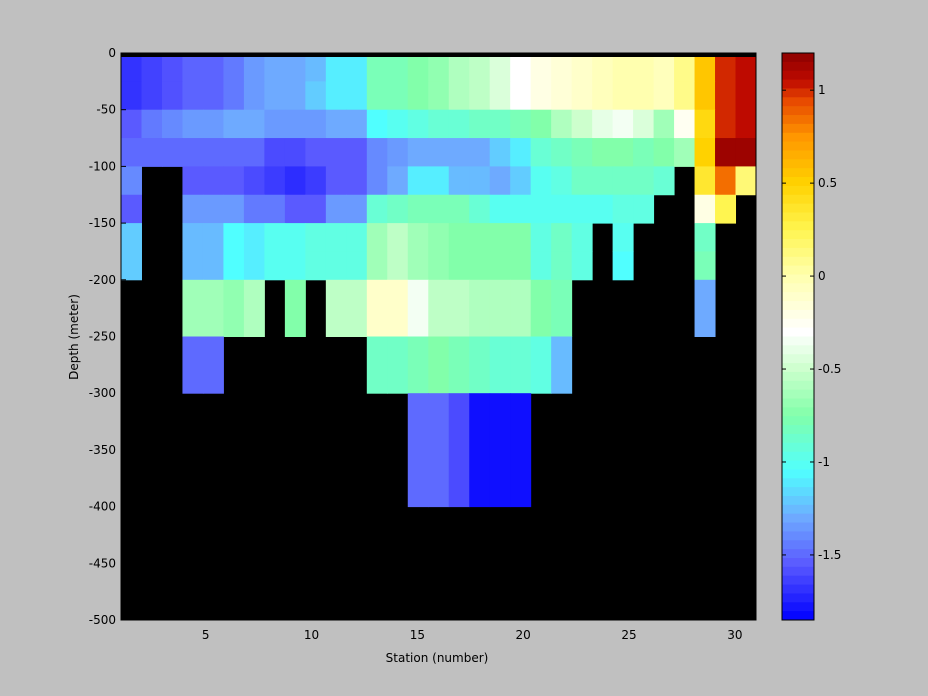 The width and height of the screenshot is (928, 696). I want to click on colorbar-tick-label: 0.5, so click(827, 183).